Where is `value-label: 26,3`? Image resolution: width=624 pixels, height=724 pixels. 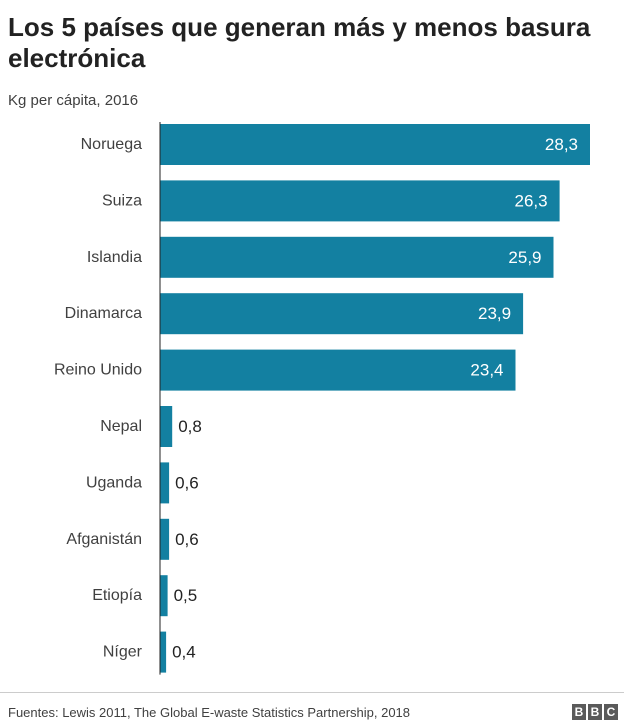
value-label: 26,3 is located at coordinates (531, 200).